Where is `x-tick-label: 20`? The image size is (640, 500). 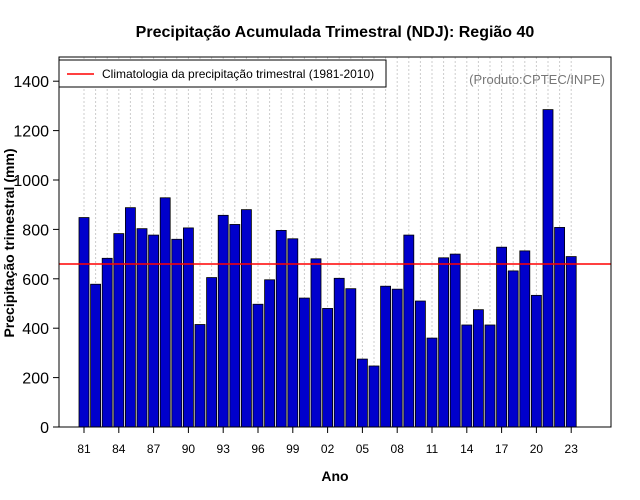
x-tick-label: 20 is located at coordinates (537, 449).